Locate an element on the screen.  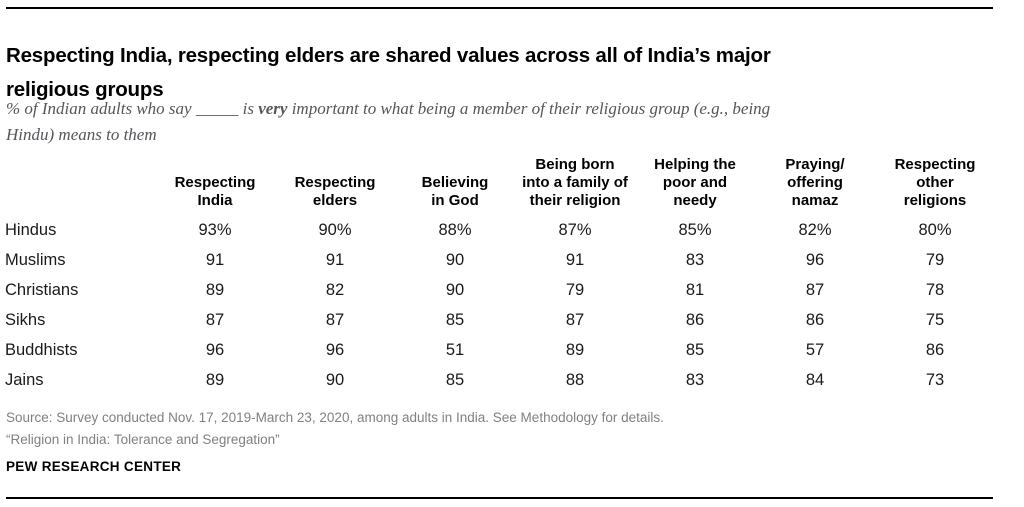
table-row-christians: Christians 89 82 90 79 81 87 78 is located at coordinates (500, 290).